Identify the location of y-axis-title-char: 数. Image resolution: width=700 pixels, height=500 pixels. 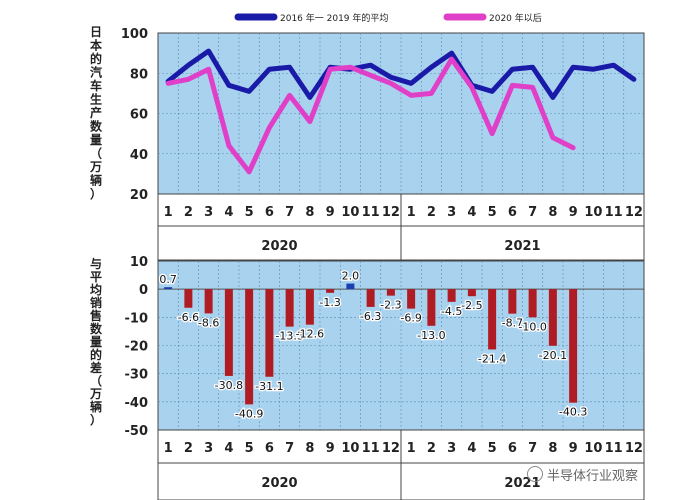
(96, 126).